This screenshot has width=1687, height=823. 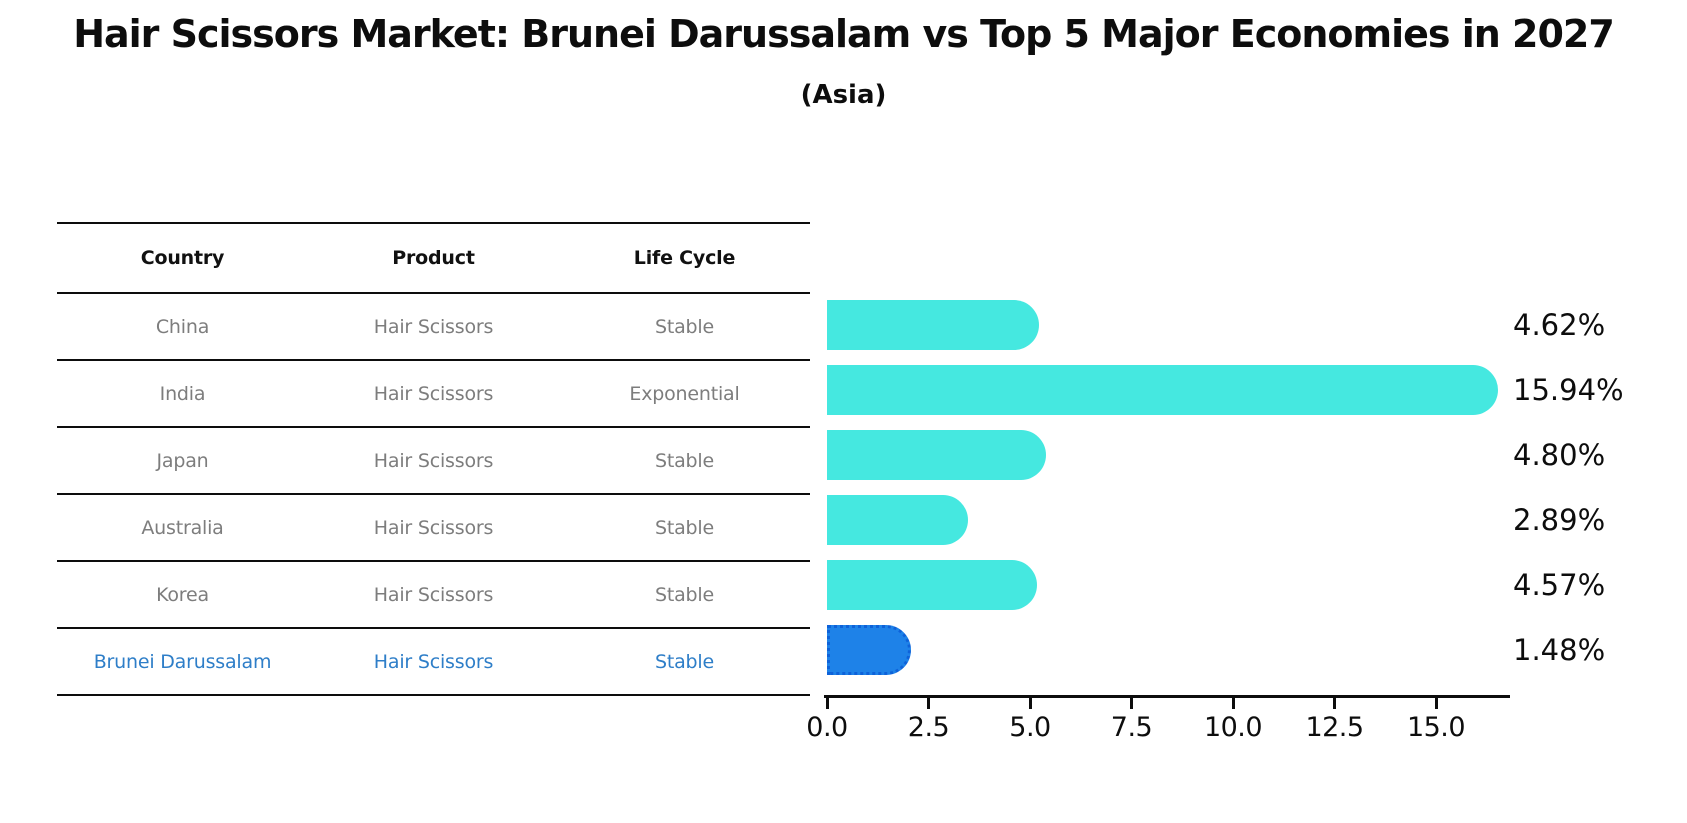 I want to click on x-tick-label: 2.5, so click(x=928, y=727).